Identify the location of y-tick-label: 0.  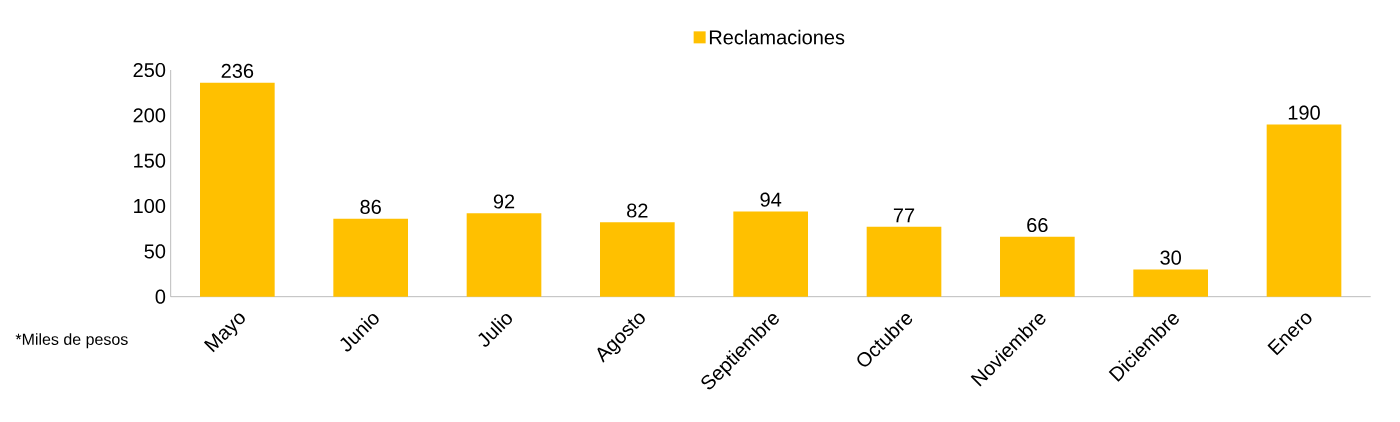
(160, 296).